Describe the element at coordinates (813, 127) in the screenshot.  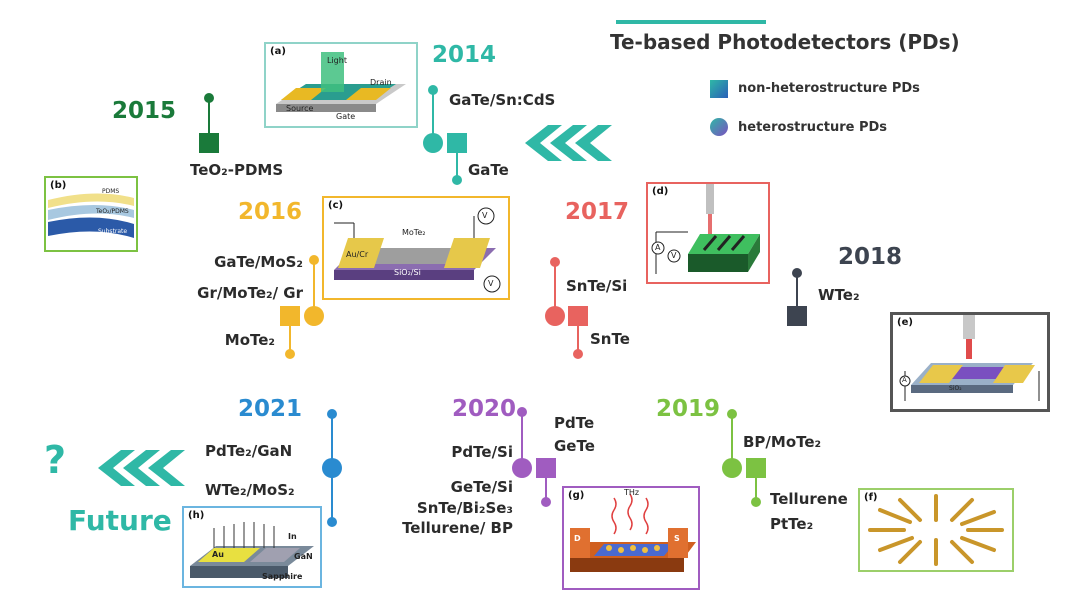
I see `legend-hetero: heterostructure PDs` at that location.